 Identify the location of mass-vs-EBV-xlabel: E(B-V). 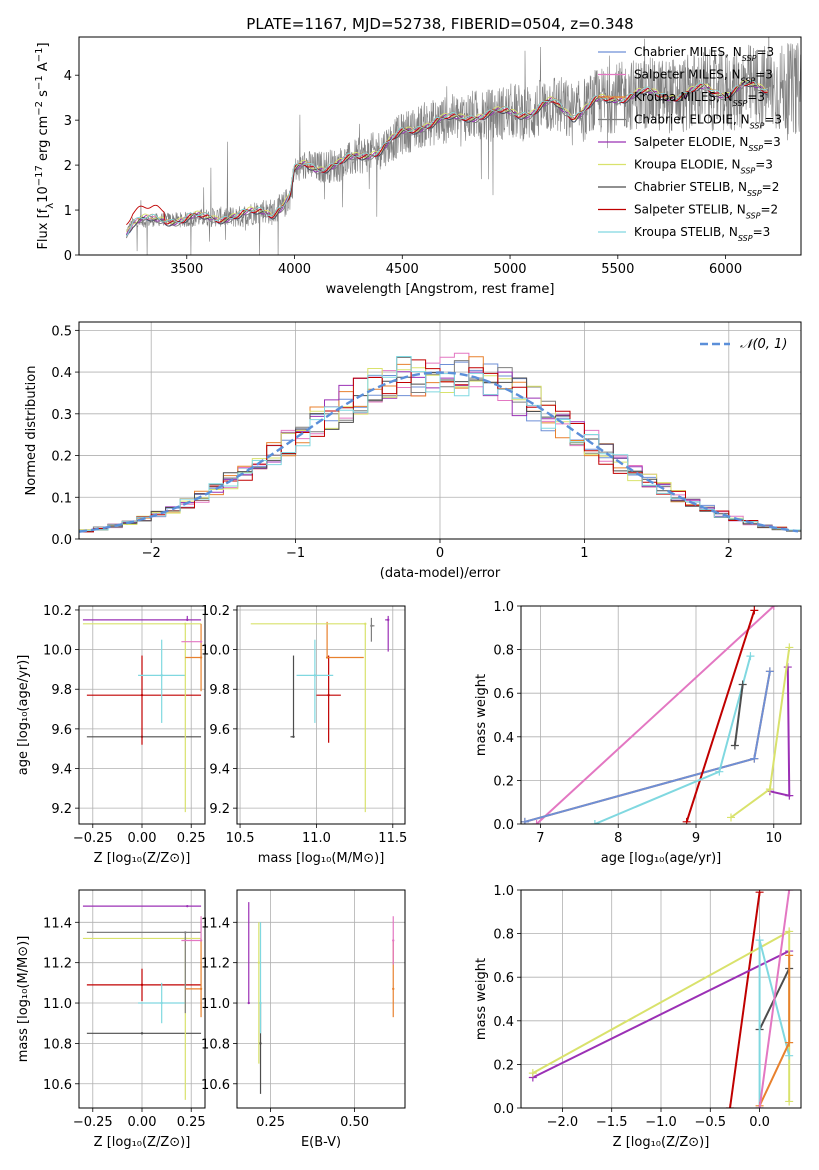
(321, 1142).